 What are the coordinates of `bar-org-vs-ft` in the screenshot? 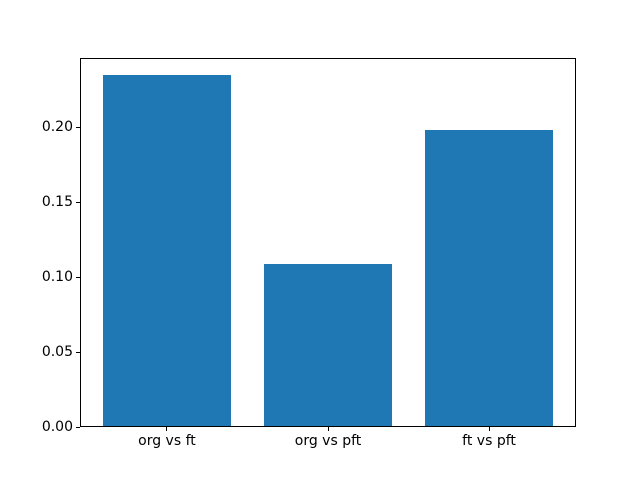 It's located at (167, 250).